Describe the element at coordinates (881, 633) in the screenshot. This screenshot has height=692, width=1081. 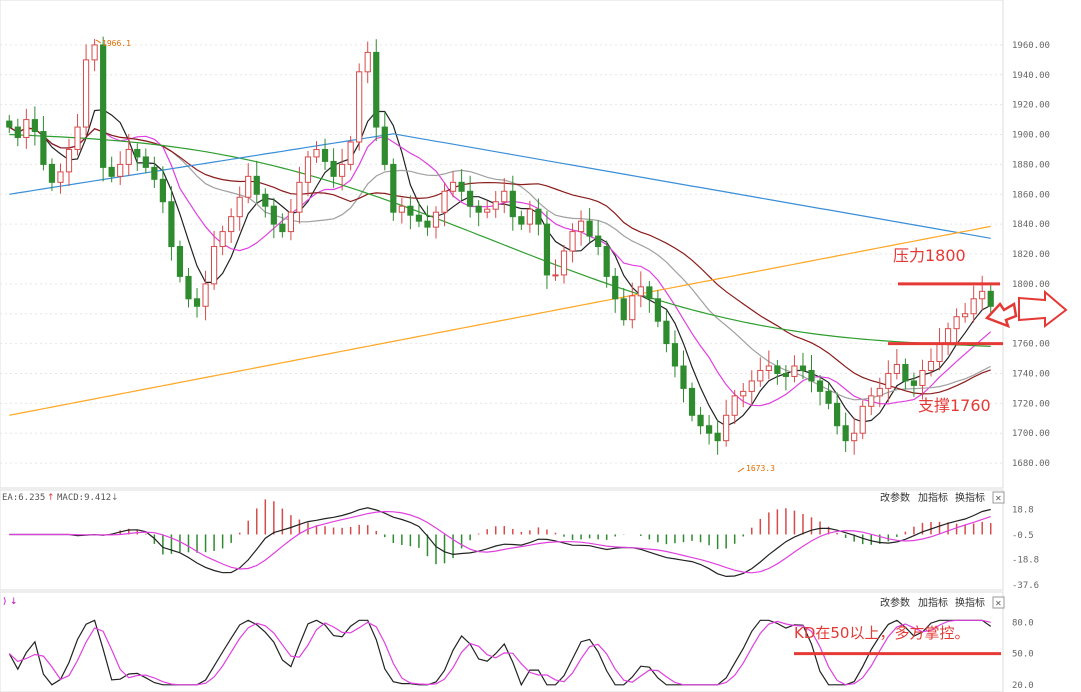
I see `kd-note: KD在50以上，多方掌控。` at that location.